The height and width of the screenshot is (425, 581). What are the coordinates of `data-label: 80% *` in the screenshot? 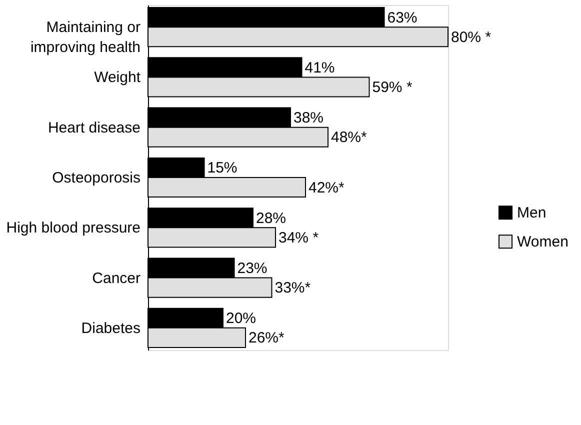 It's located at (471, 37).